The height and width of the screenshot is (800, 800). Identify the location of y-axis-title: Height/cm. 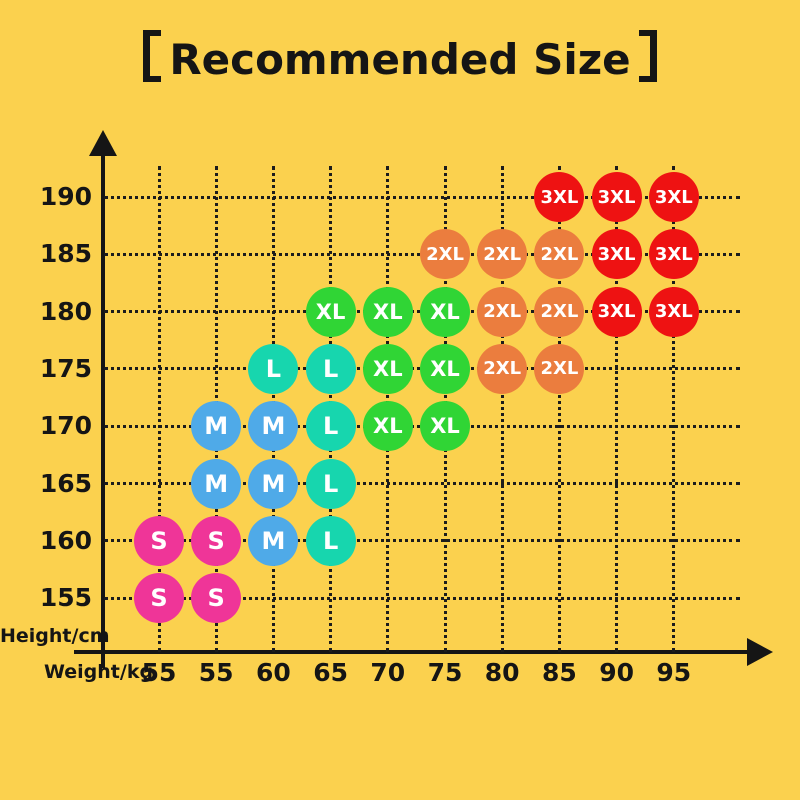
(55, 636).